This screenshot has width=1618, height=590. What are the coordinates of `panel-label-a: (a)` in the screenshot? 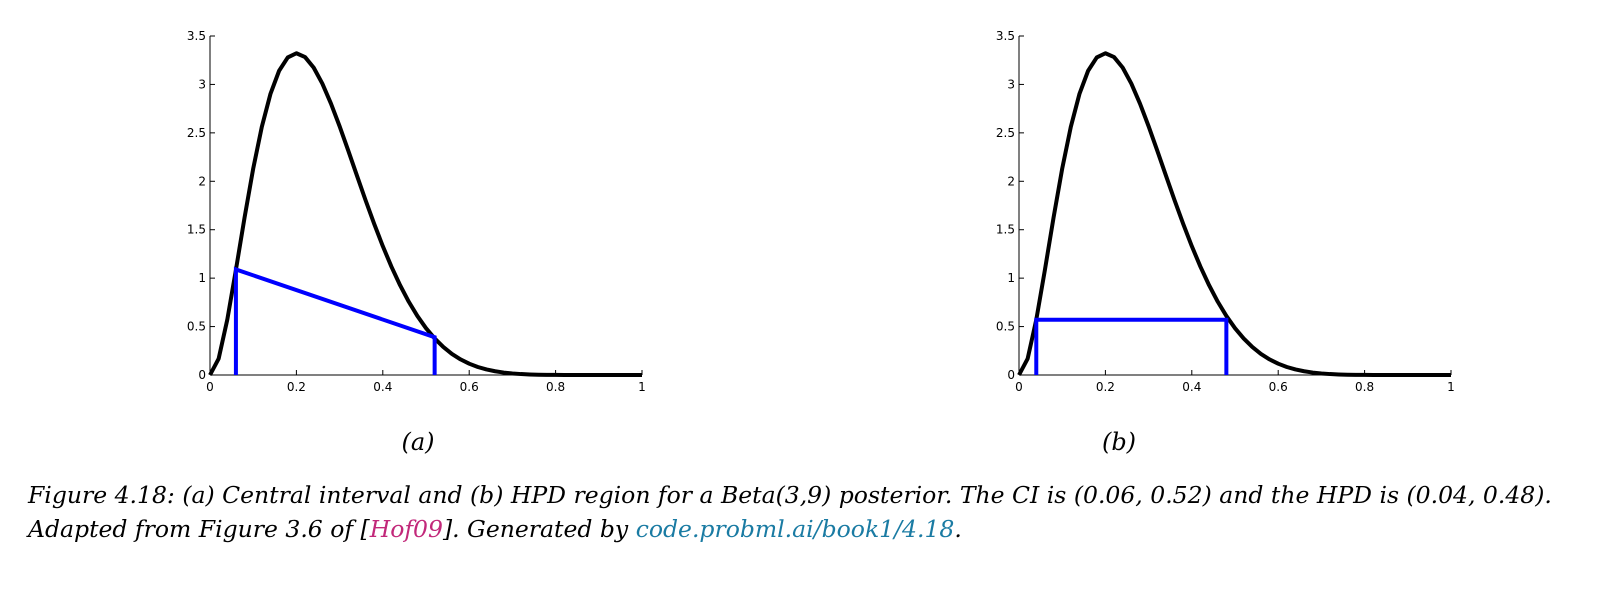 It's located at (418, 442).